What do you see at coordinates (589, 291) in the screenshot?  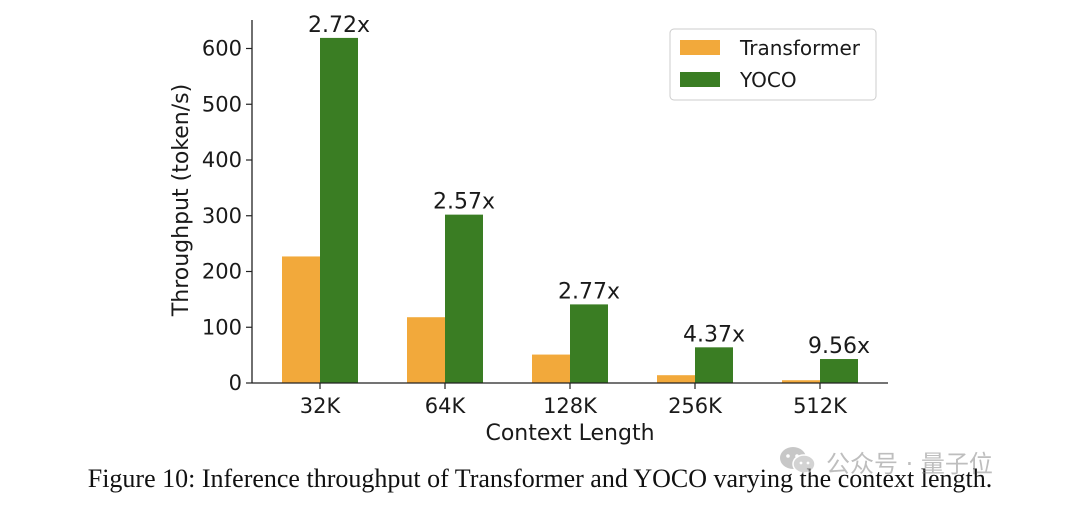 I see `ratio-label: 2.77x` at bounding box center [589, 291].